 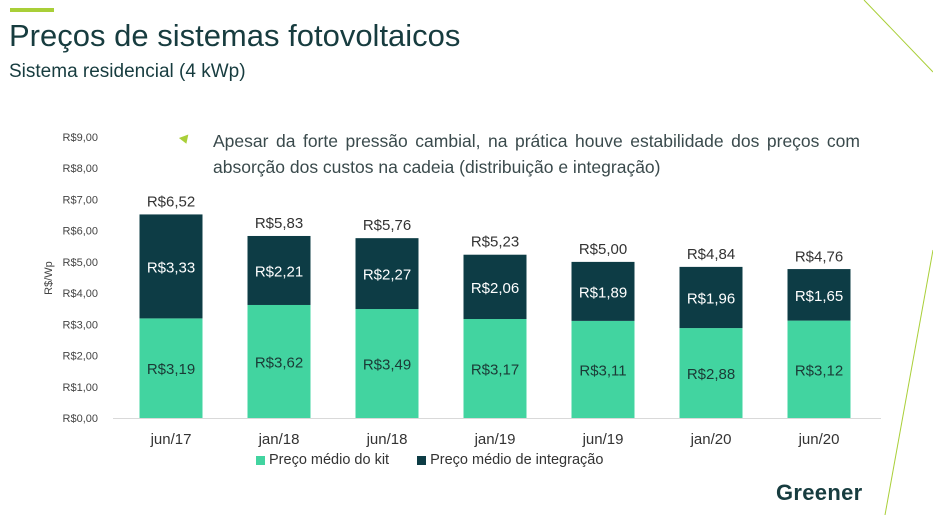 What do you see at coordinates (260, 460) in the screenshot?
I see `legend-swatch-kit` at bounding box center [260, 460].